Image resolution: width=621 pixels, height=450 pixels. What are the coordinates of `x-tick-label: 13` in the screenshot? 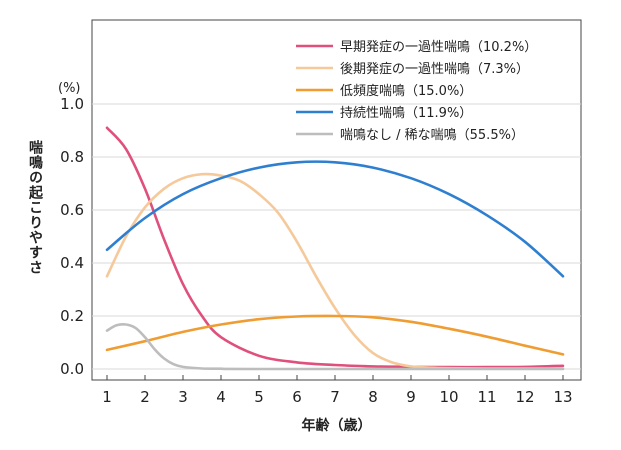 It's located at (562, 397).